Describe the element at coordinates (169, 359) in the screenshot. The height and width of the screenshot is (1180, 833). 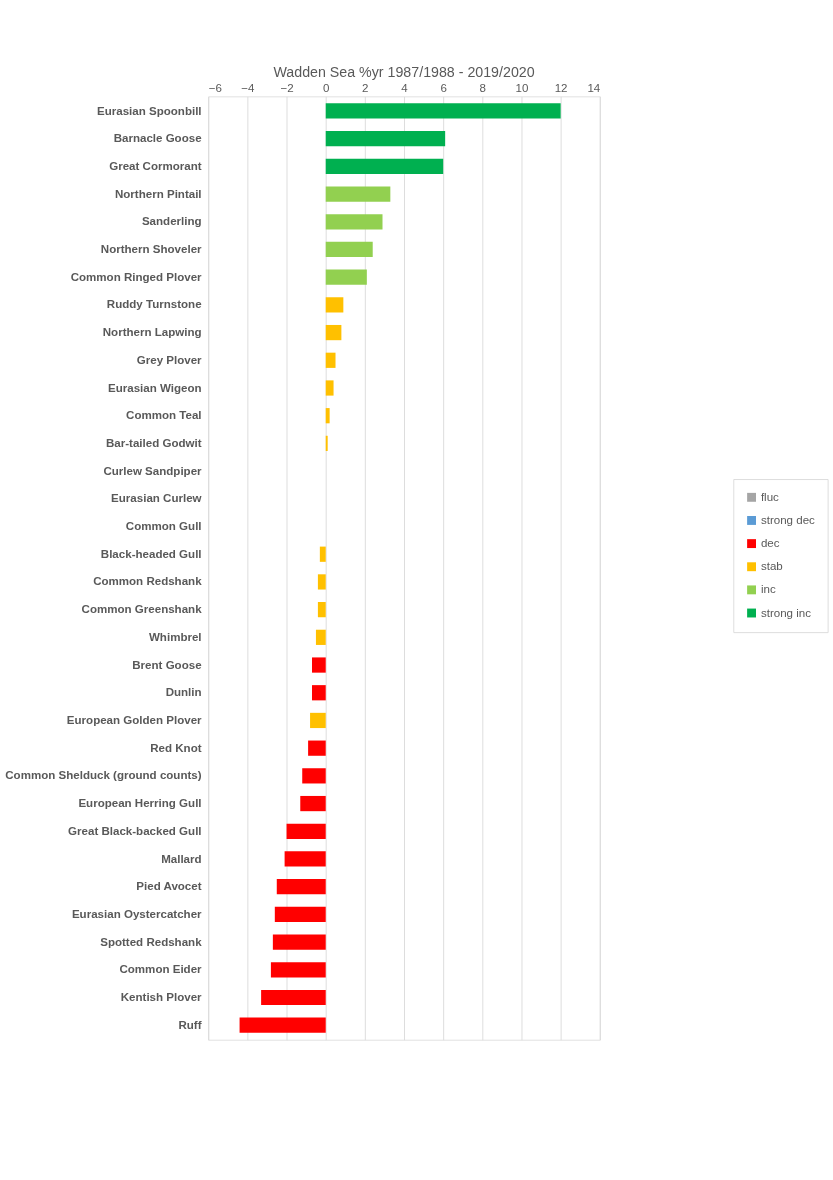
I see `y-tick-label: Grey Plover` at that location.